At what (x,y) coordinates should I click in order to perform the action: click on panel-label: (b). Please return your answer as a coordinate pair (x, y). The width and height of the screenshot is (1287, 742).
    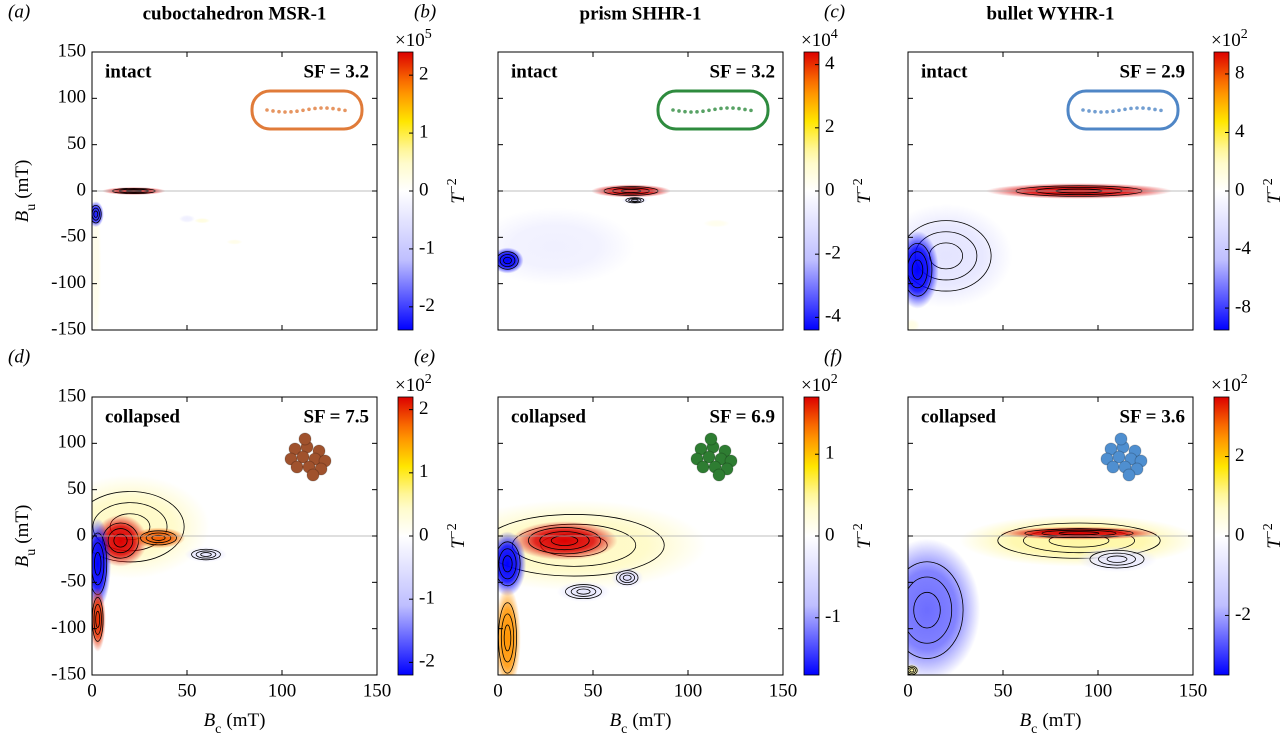
    Looking at the image, I should click on (425, 11).